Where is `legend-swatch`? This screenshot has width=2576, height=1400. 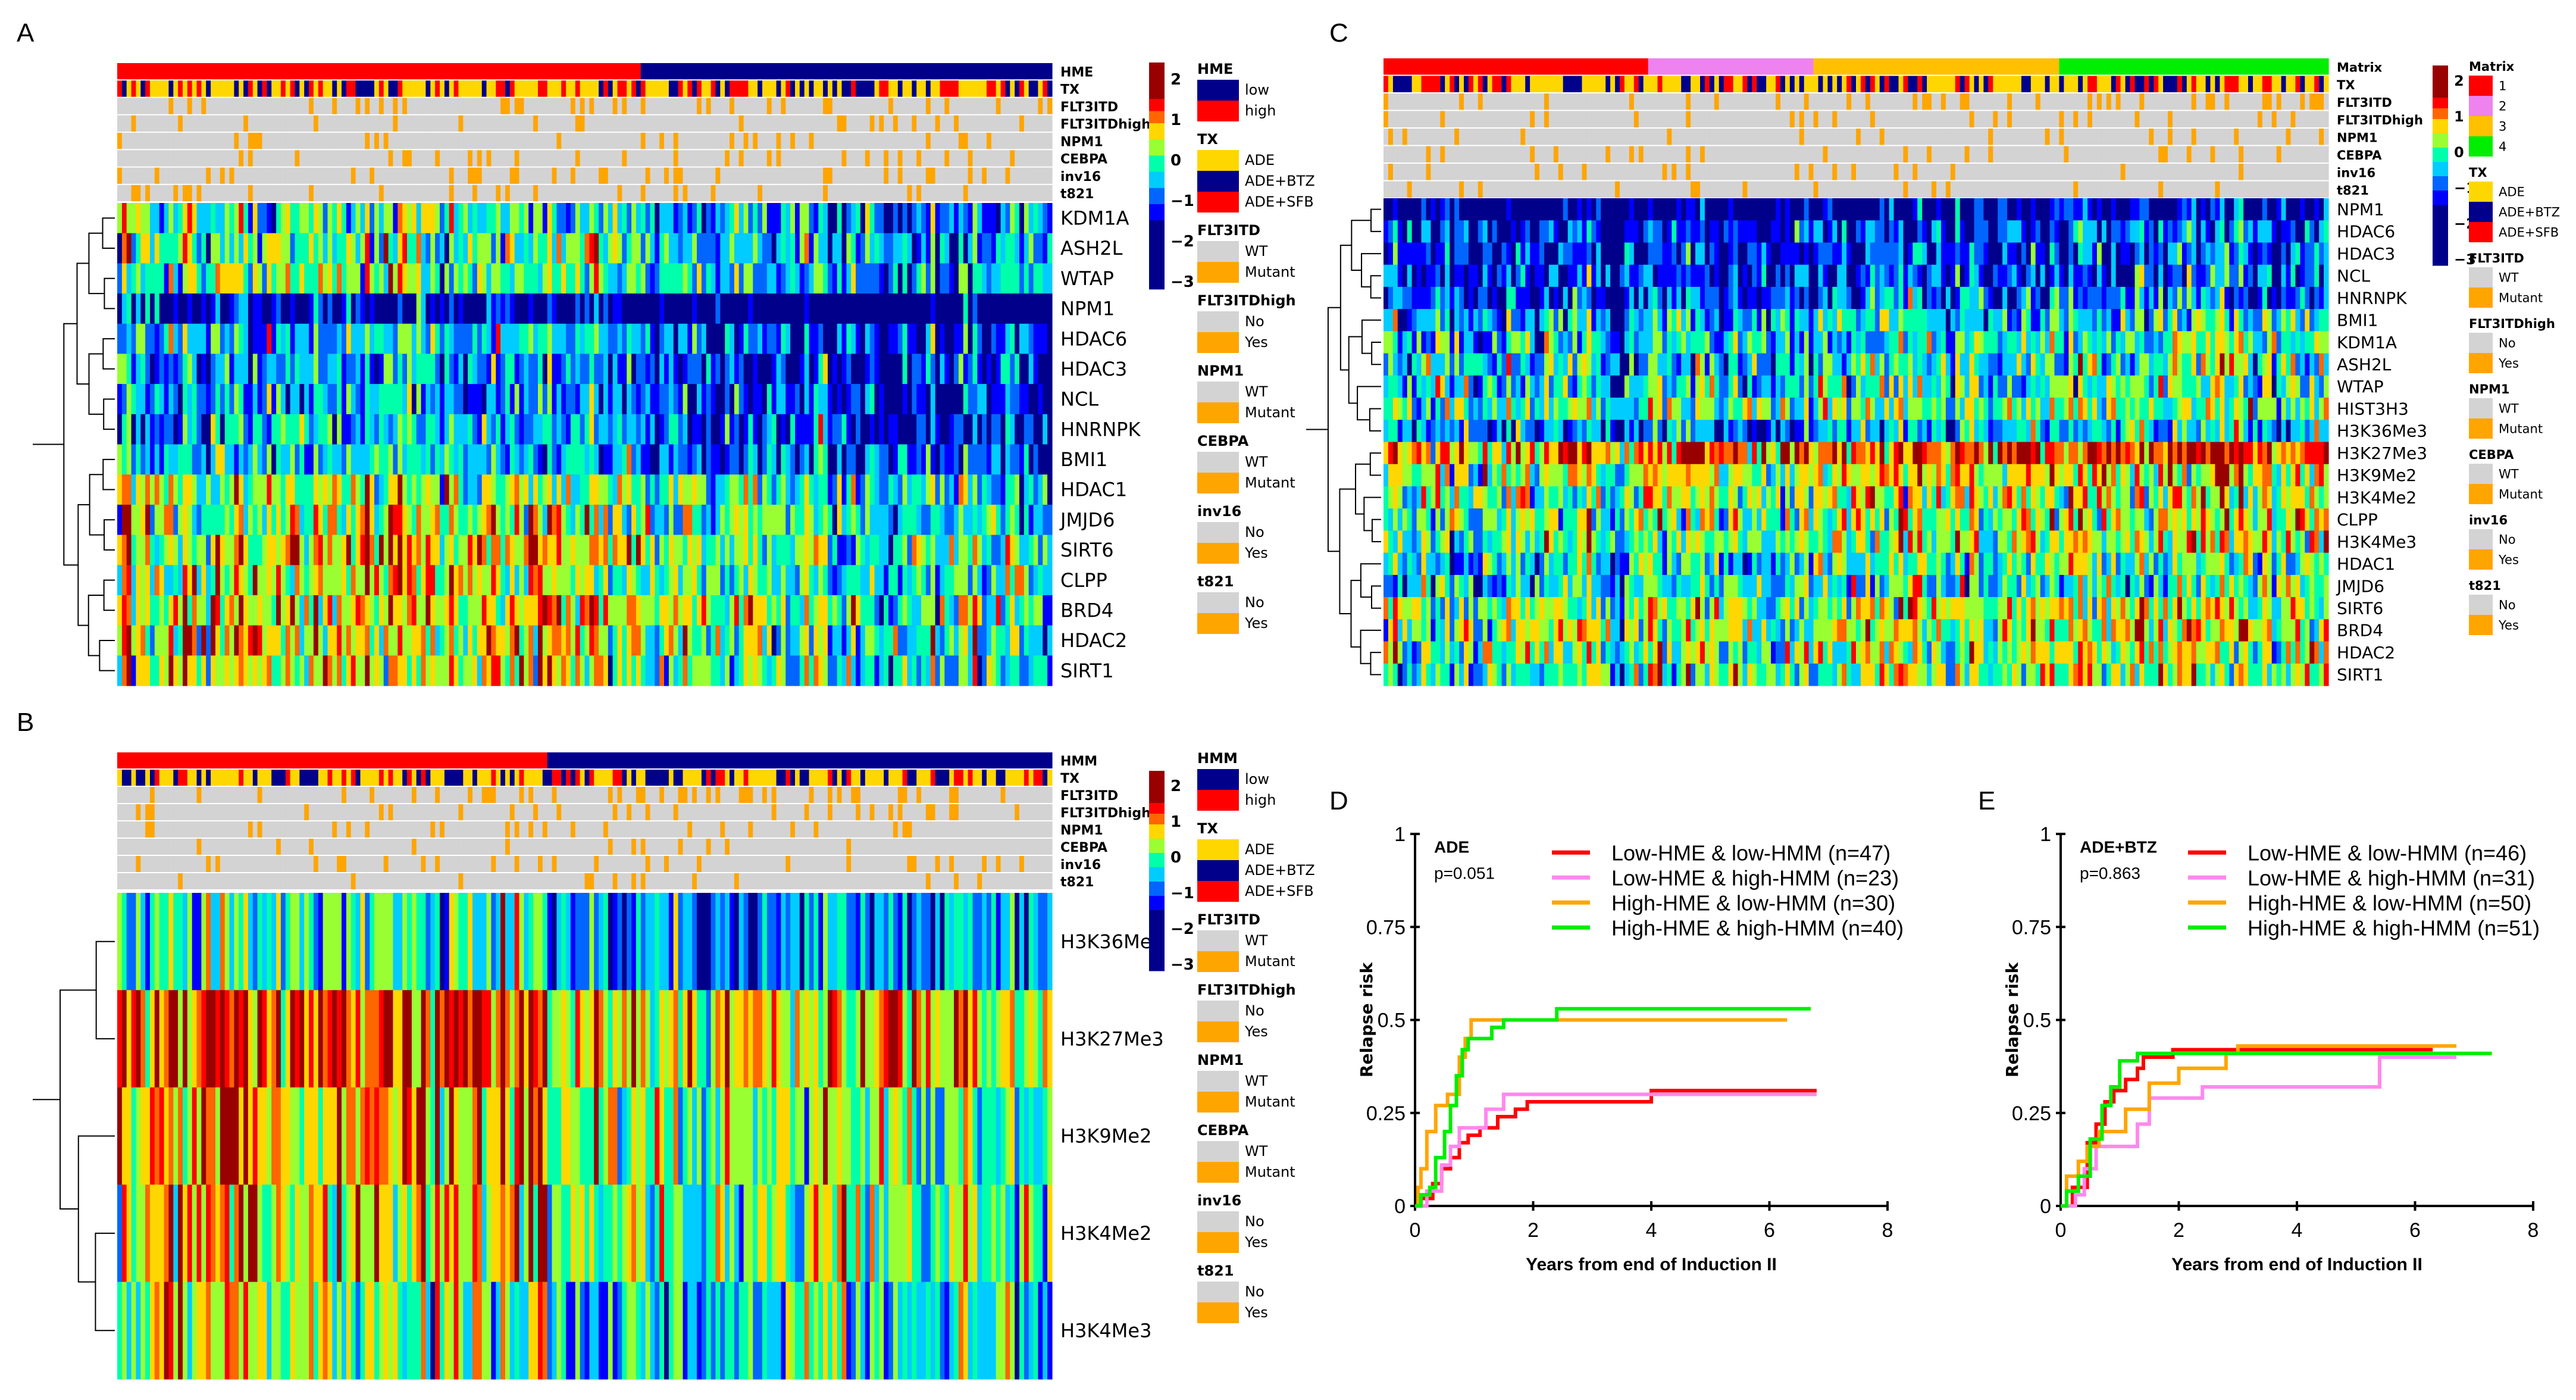
legend-swatch is located at coordinates (1218, 321).